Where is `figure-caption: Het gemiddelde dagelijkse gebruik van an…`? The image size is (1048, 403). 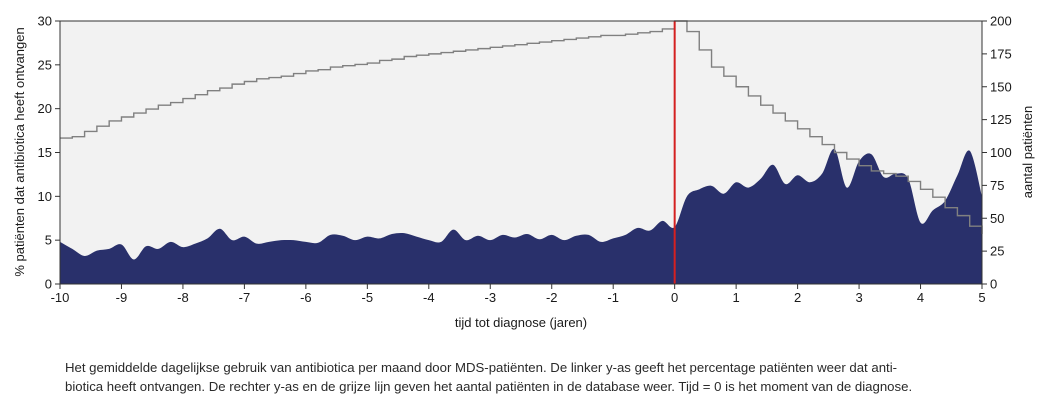 figure-caption: Het gemiddelde dagelijkse gebruik van an… is located at coordinates (540, 377).